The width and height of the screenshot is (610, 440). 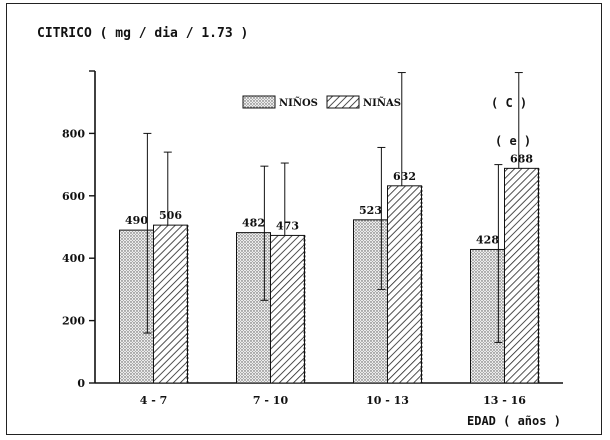 What do you see at coordinates (513, 141) in the screenshot?
I see `annotation-e: ( e )` at bounding box center [513, 141].